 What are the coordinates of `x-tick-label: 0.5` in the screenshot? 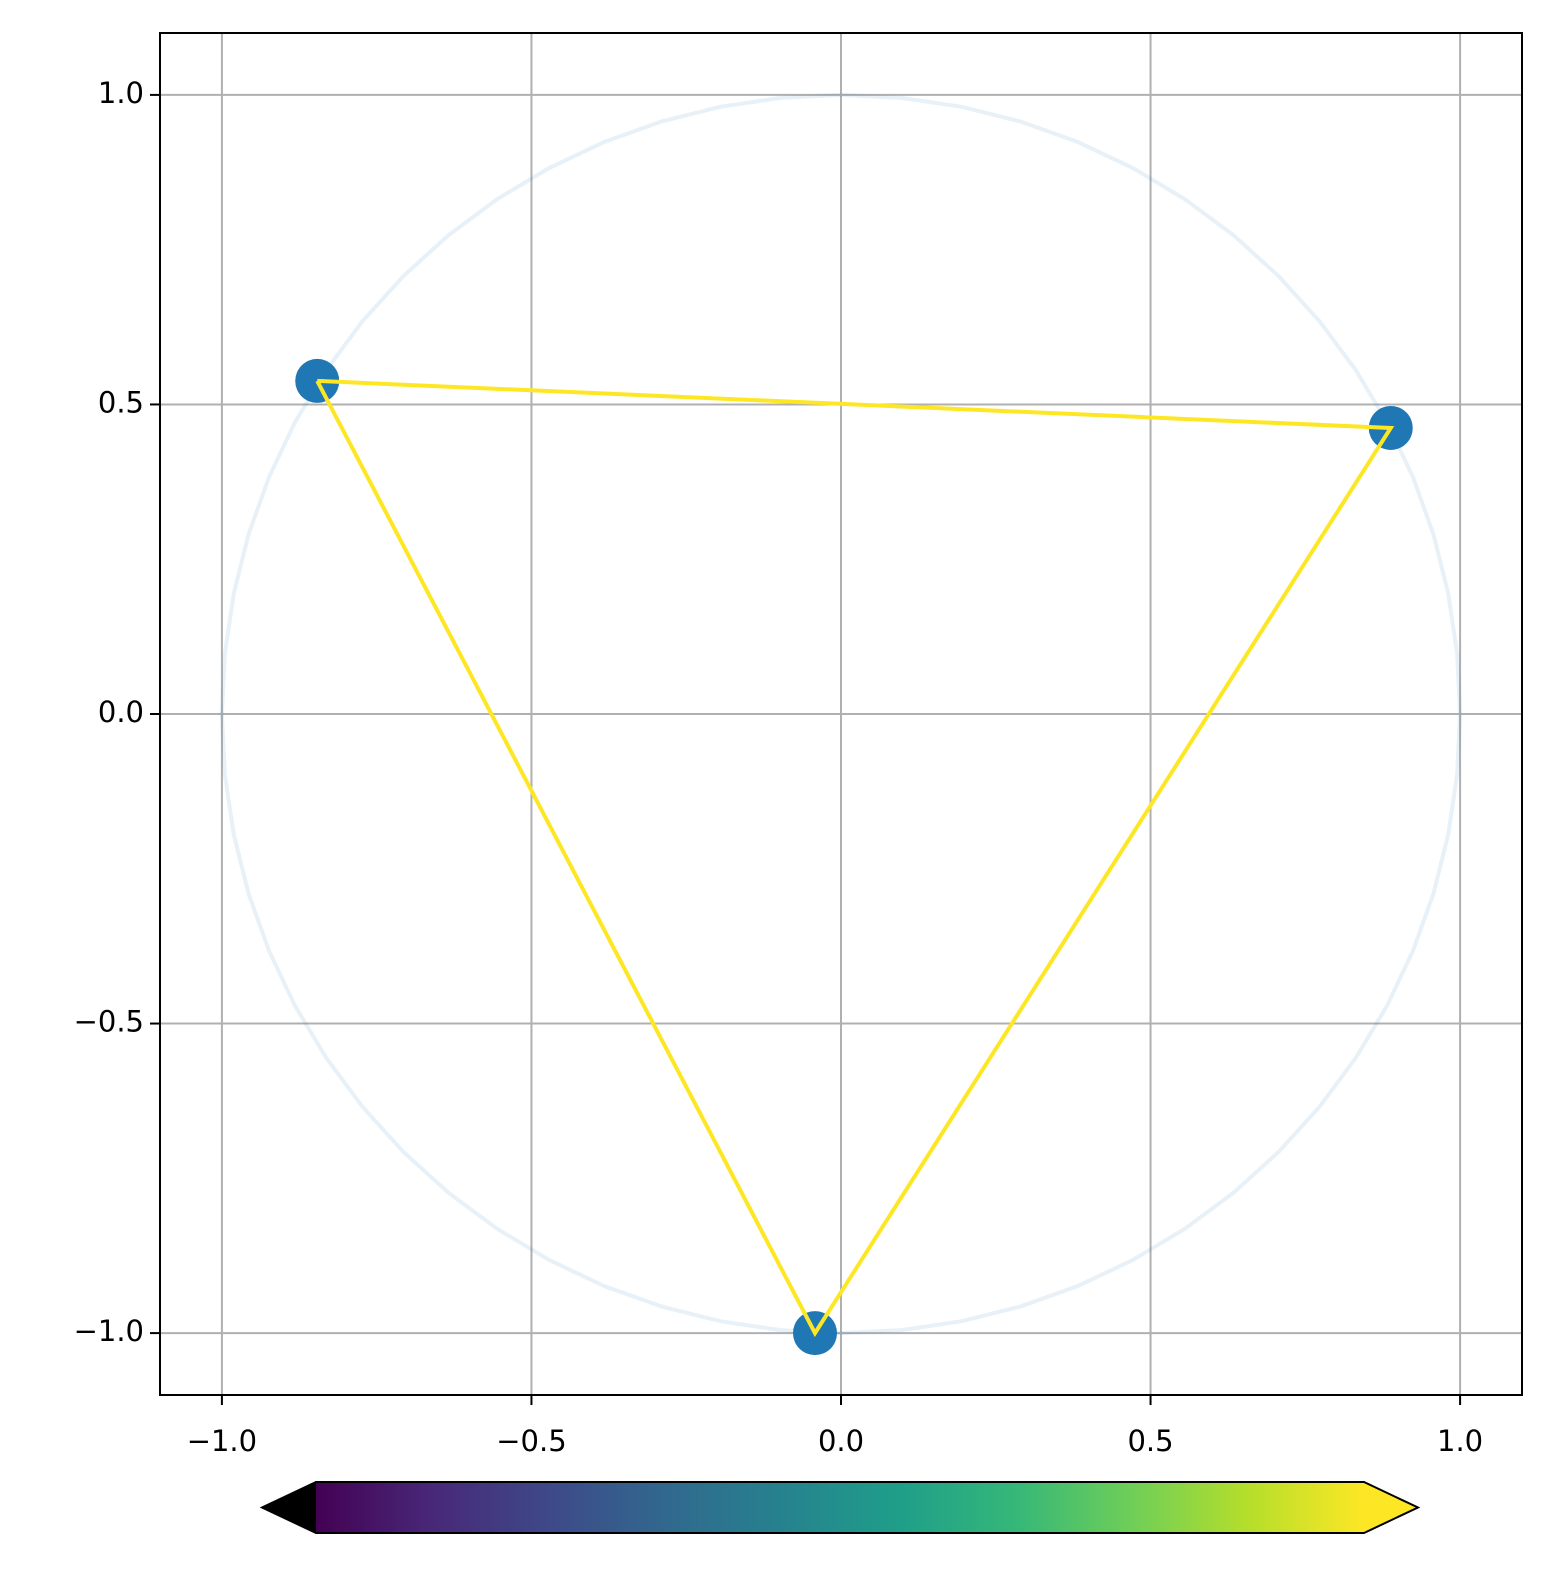 It's located at (1150, 1441).